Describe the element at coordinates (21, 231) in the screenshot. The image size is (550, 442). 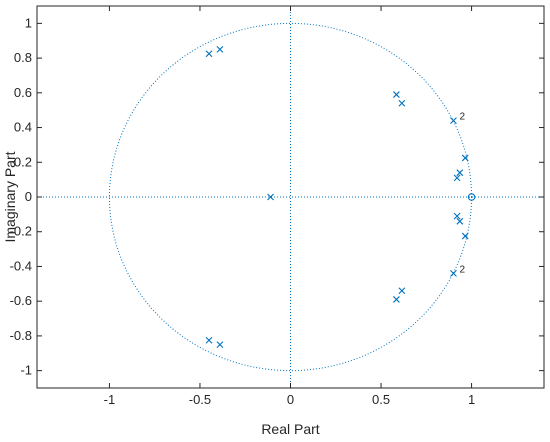
I see `y-tick-label: -0.2` at that location.